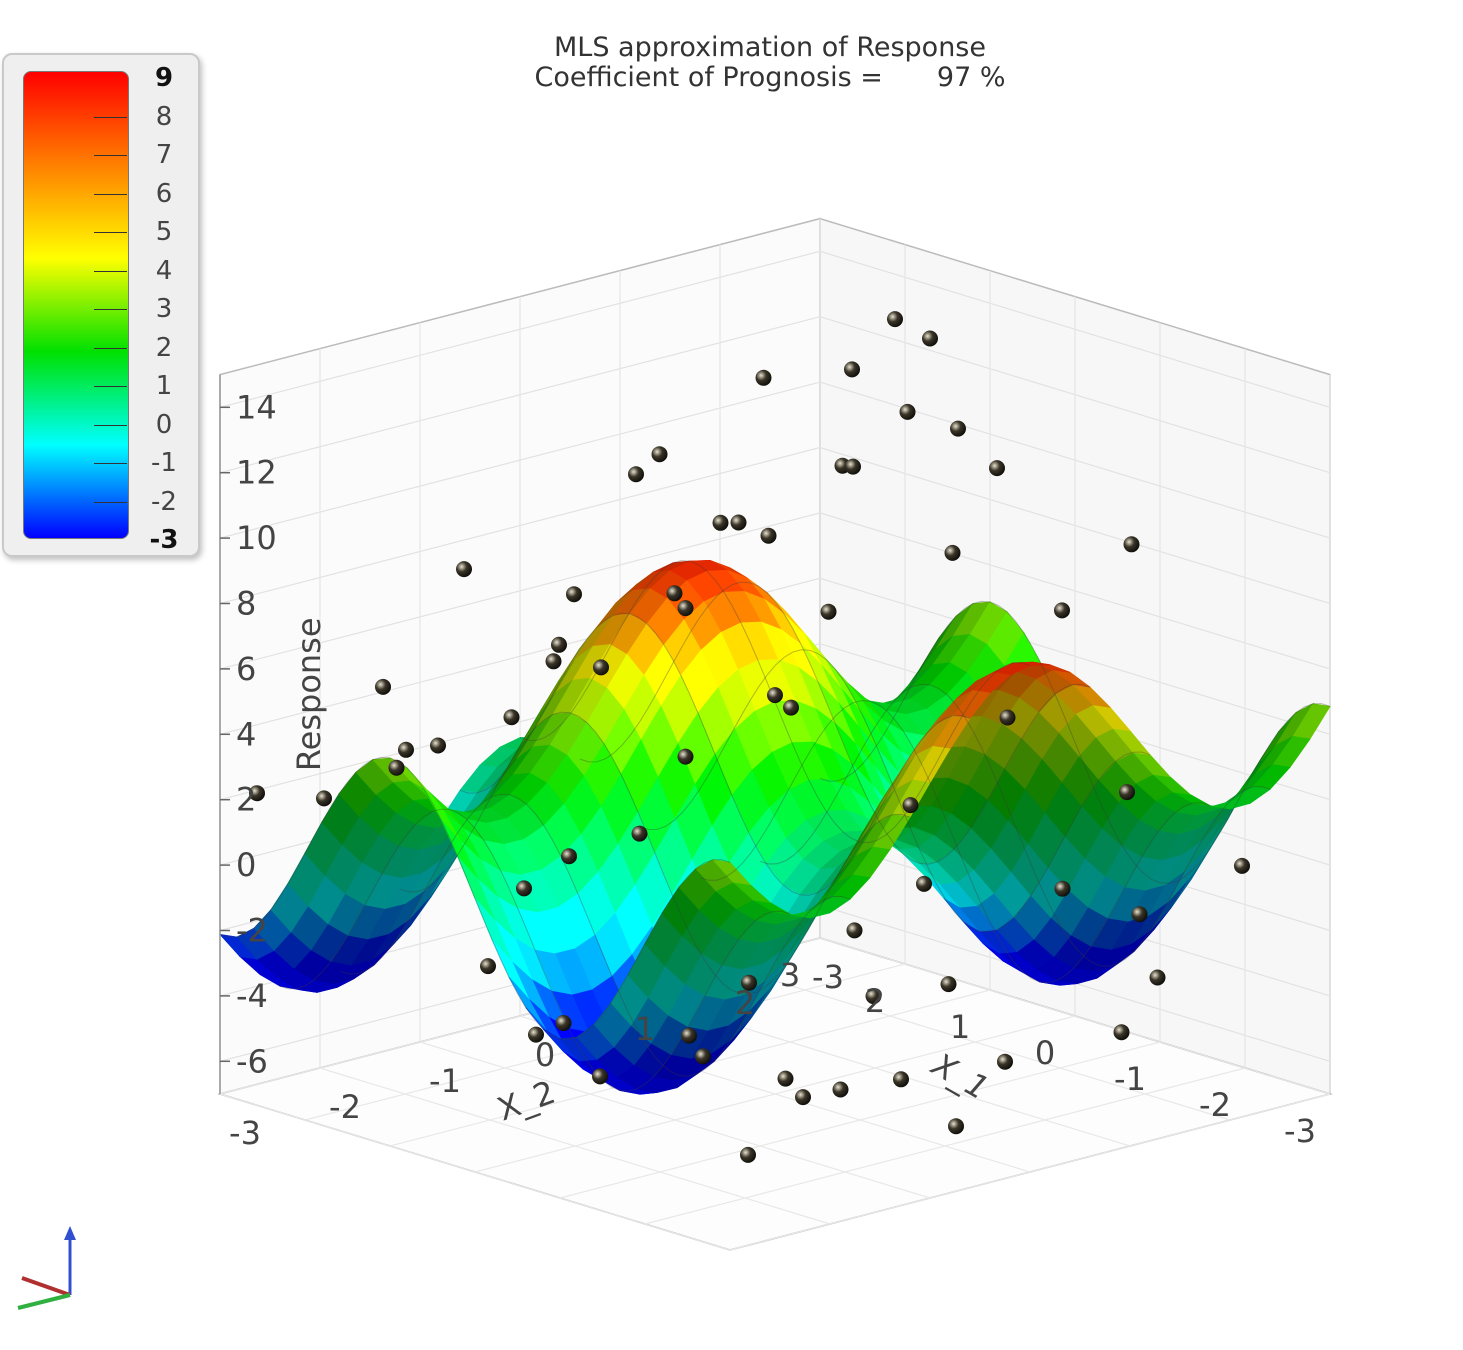 The width and height of the screenshot is (1463, 1350). What do you see at coordinates (164, 540) in the screenshot?
I see `colorbar-tick-label: -3` at bounding box center [164, 540].